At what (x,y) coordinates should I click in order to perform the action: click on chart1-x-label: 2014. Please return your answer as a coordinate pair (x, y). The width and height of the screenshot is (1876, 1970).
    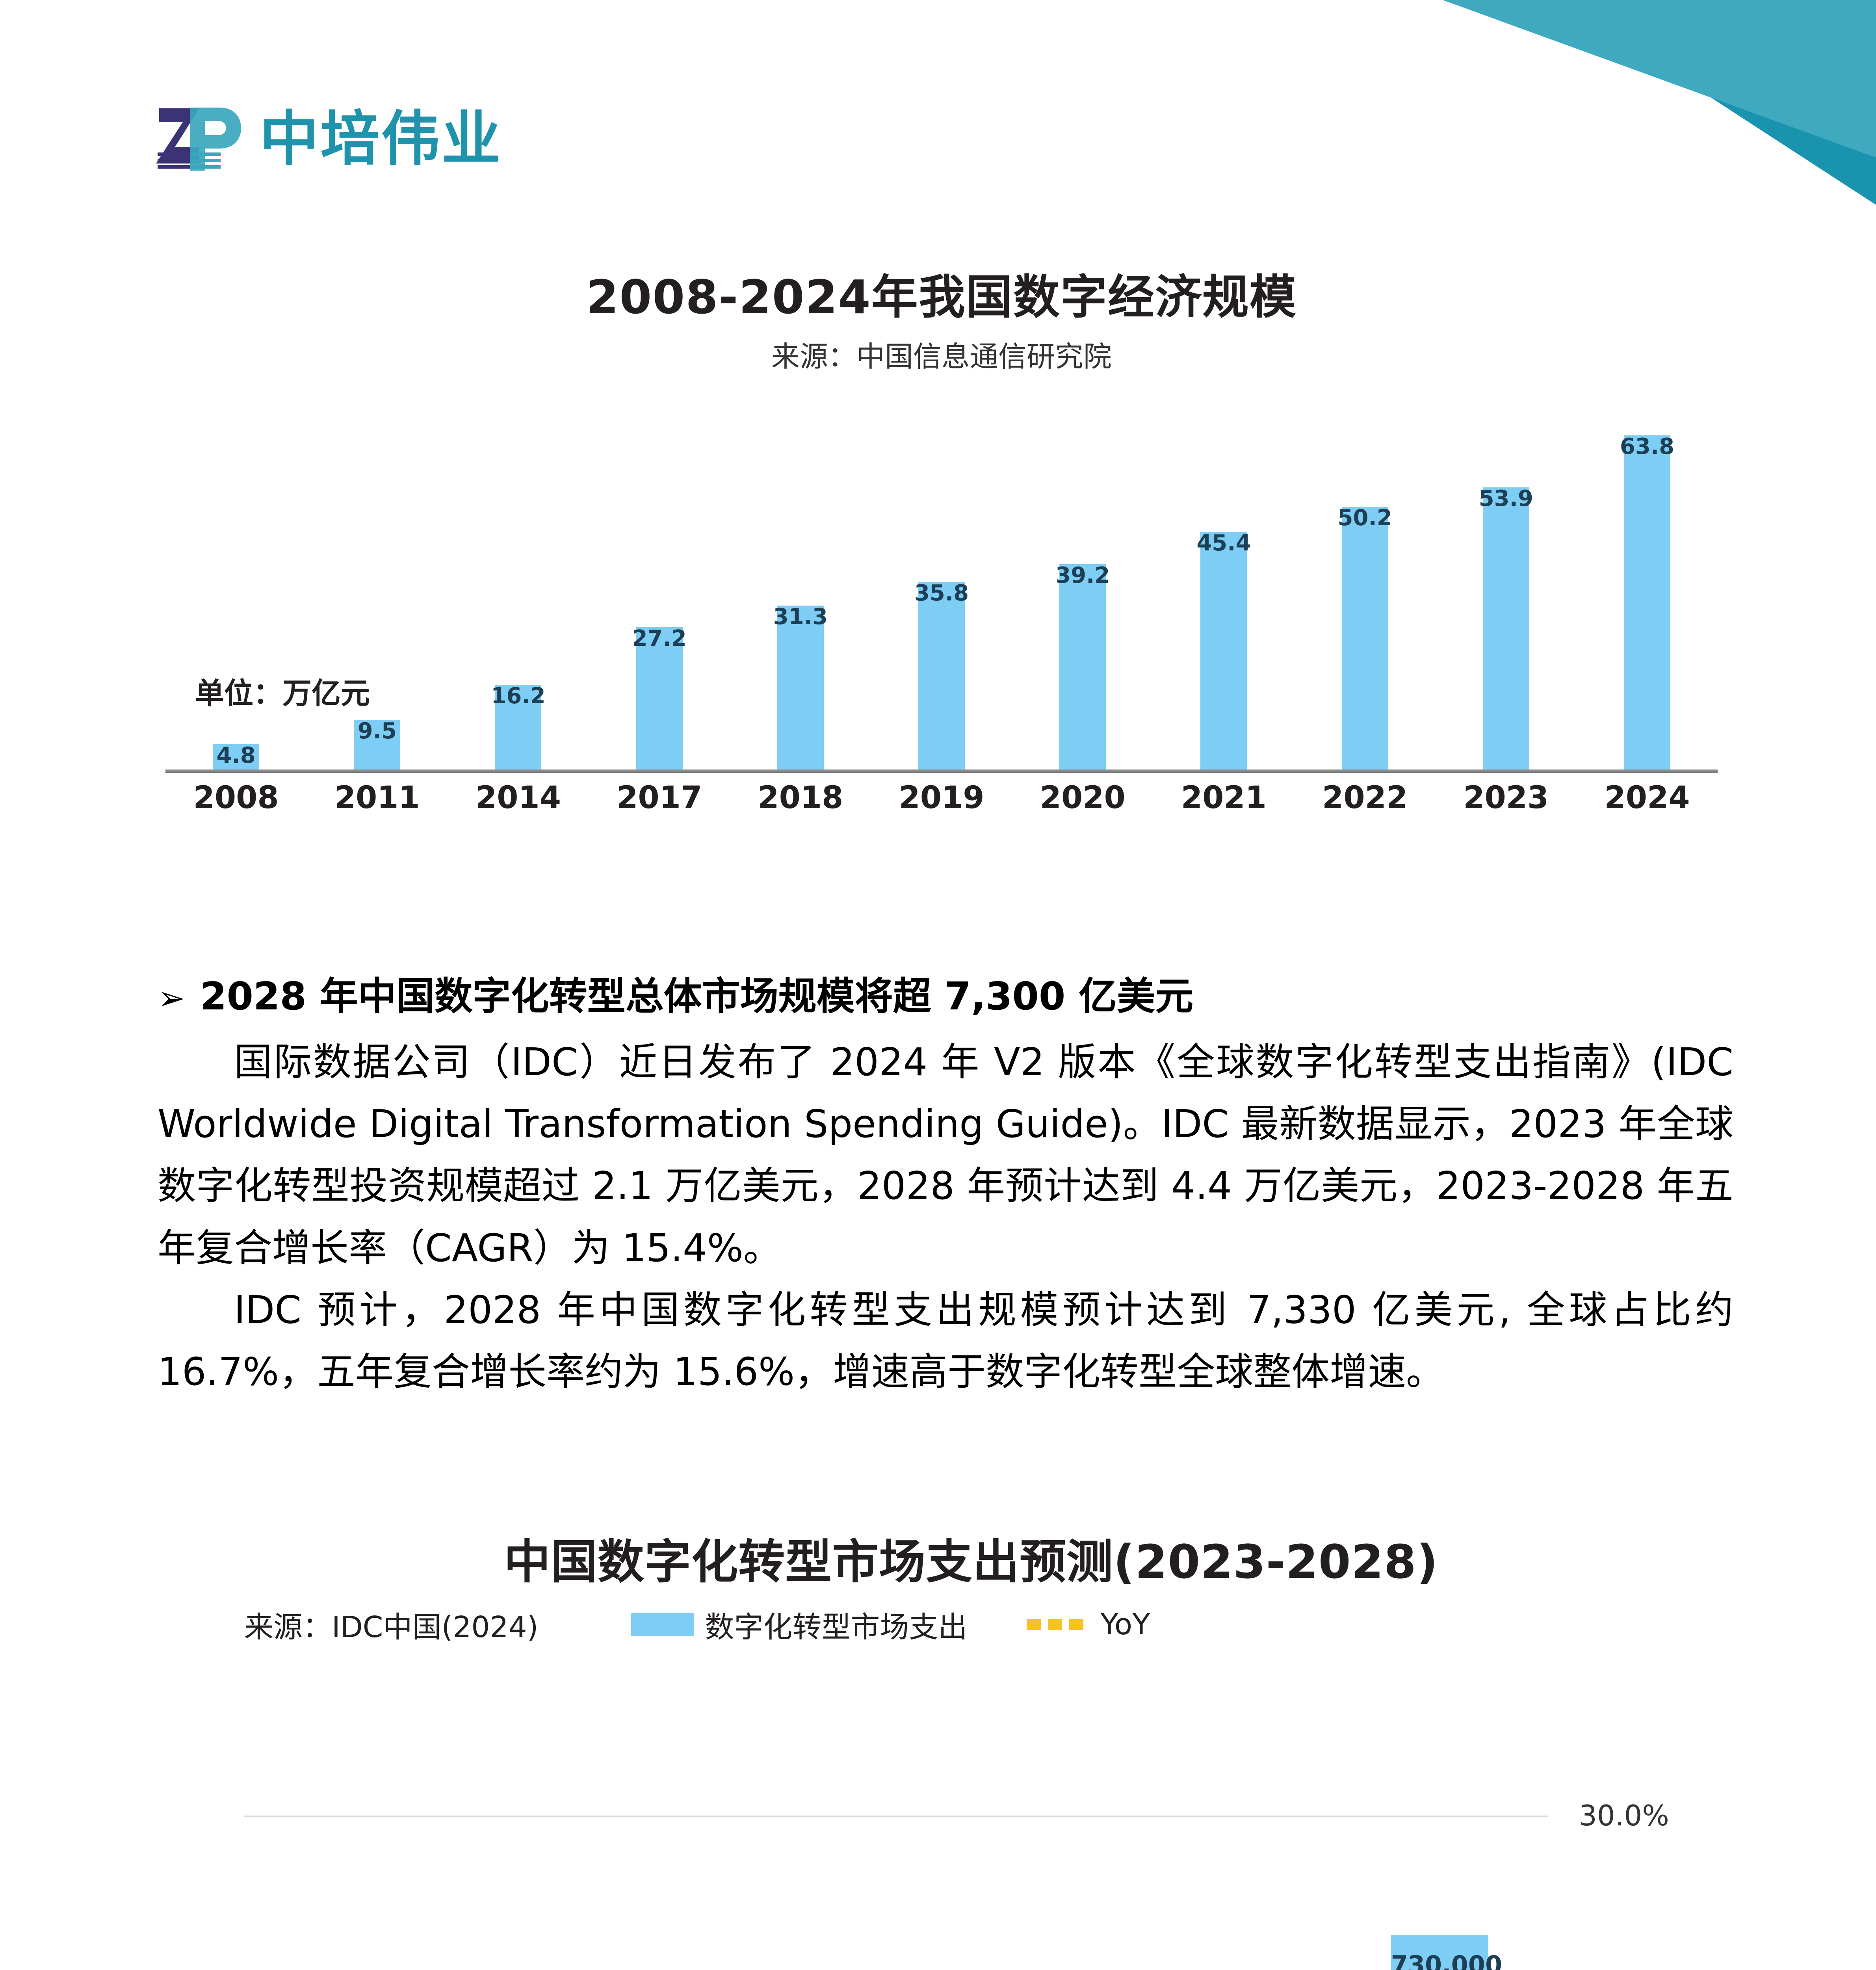
    Looking at the image, I should click on (518, 798).